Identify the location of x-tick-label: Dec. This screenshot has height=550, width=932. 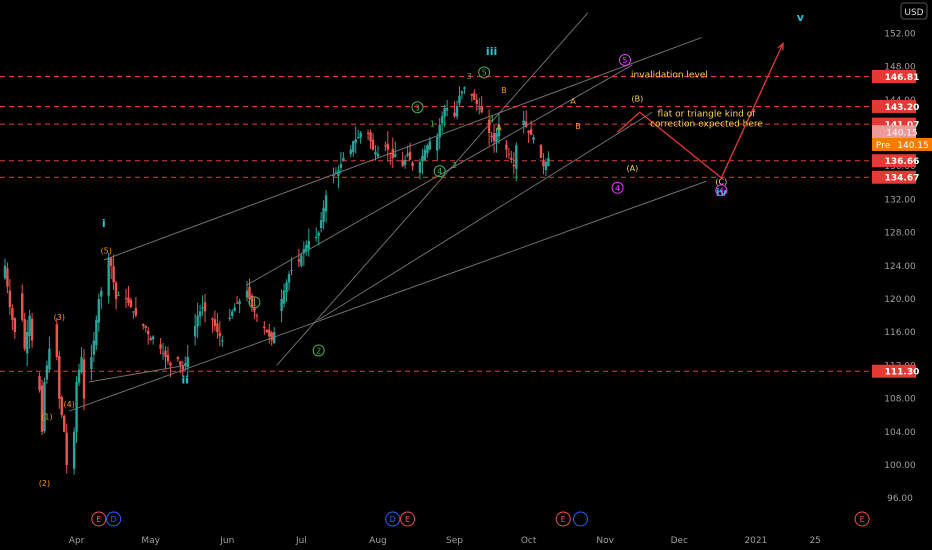
(679, 541).